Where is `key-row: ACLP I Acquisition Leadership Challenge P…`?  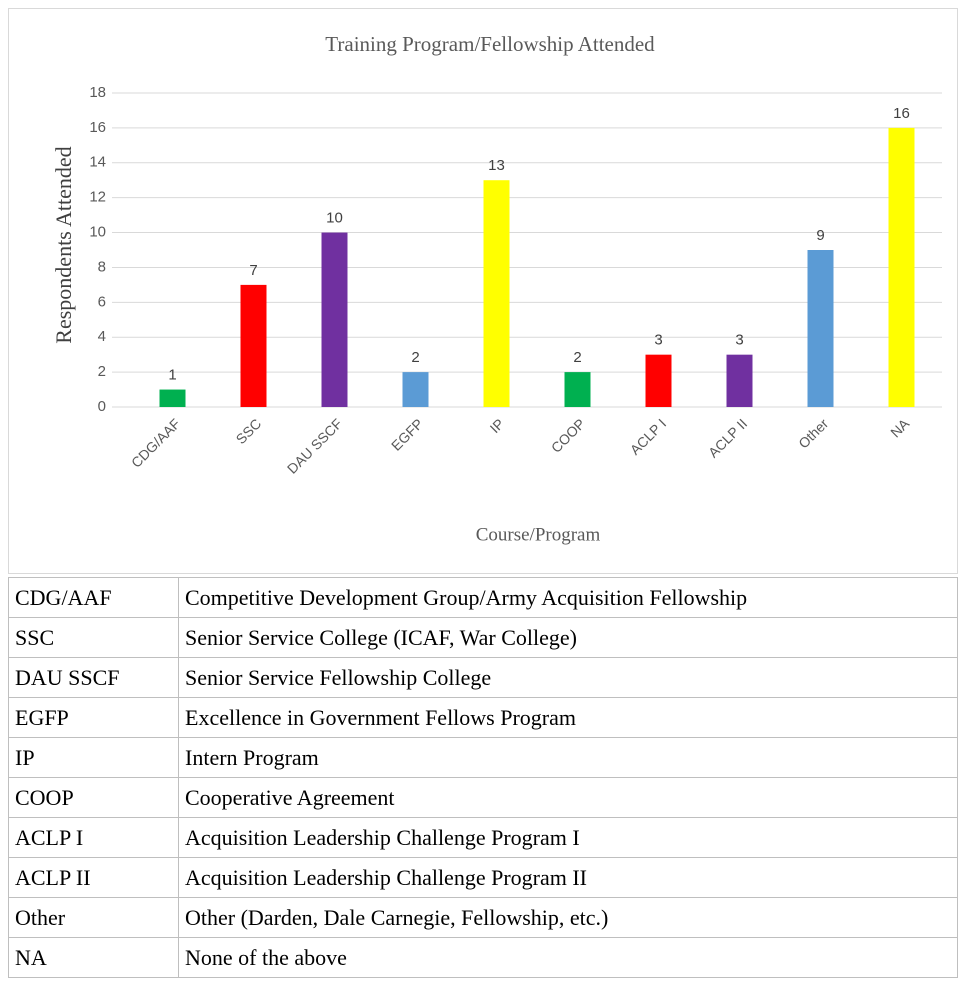 key-row: ACLP I Acquisition Leadership Challenge P… is located at coordinates (483, 837).